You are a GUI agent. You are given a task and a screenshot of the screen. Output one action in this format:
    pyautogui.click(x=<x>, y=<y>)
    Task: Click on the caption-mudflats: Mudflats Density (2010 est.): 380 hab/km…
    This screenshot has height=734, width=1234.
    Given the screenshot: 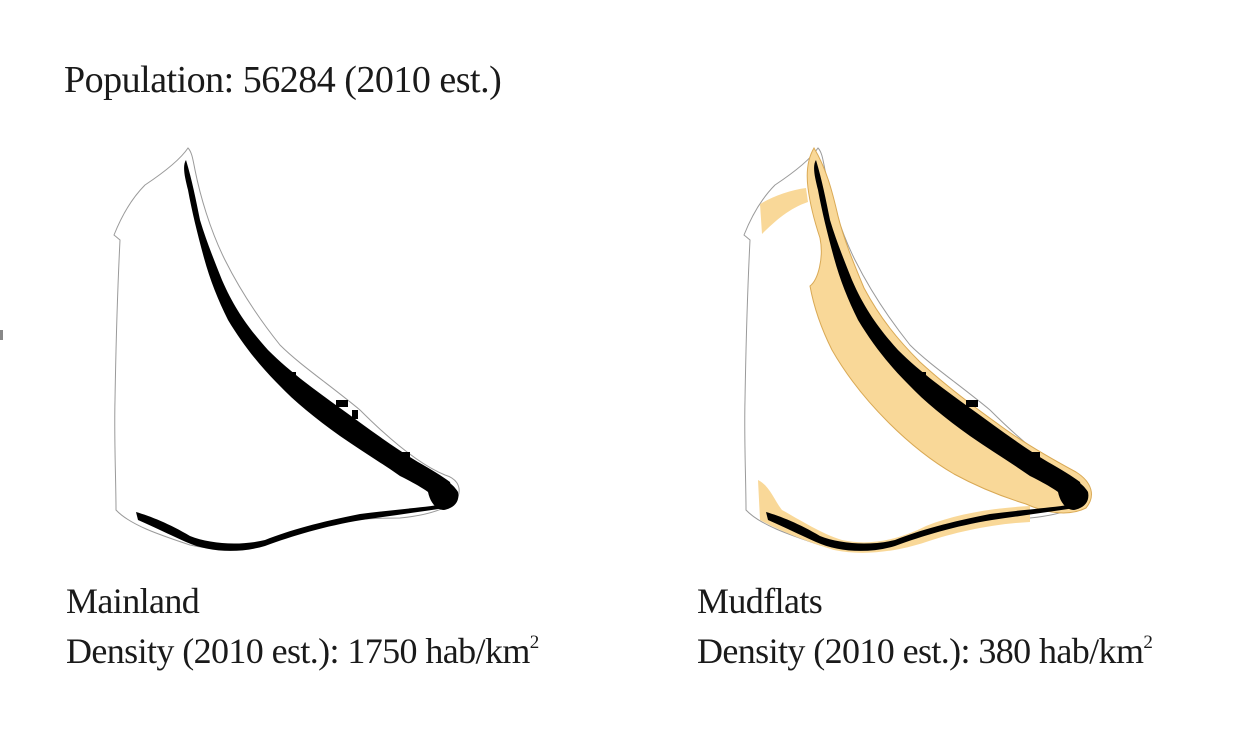 What is the action you would take?
    pyautogui.click(x=925, y=626)
    